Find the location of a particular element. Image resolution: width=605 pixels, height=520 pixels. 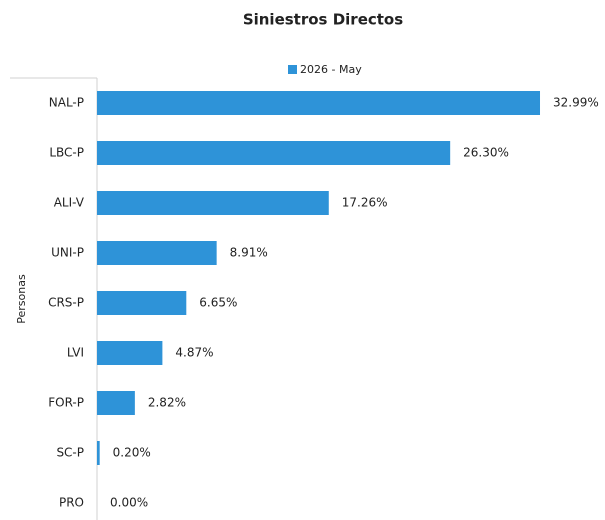

y-tick-label: ALI-V is located at coordinates (69, 203).